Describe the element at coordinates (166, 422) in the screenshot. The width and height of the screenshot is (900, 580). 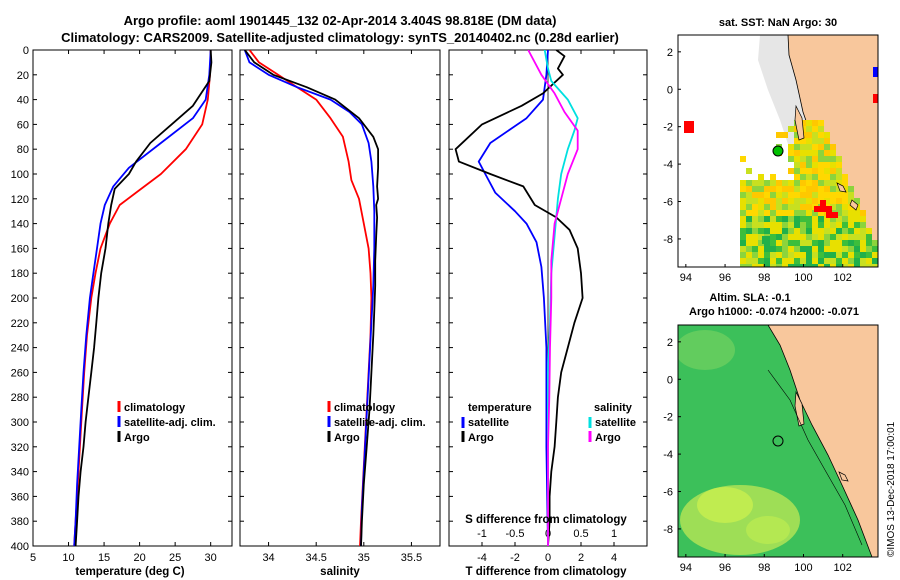
I see `temperature-legend: climatology satellite-adj. clim. Argo` at that location.